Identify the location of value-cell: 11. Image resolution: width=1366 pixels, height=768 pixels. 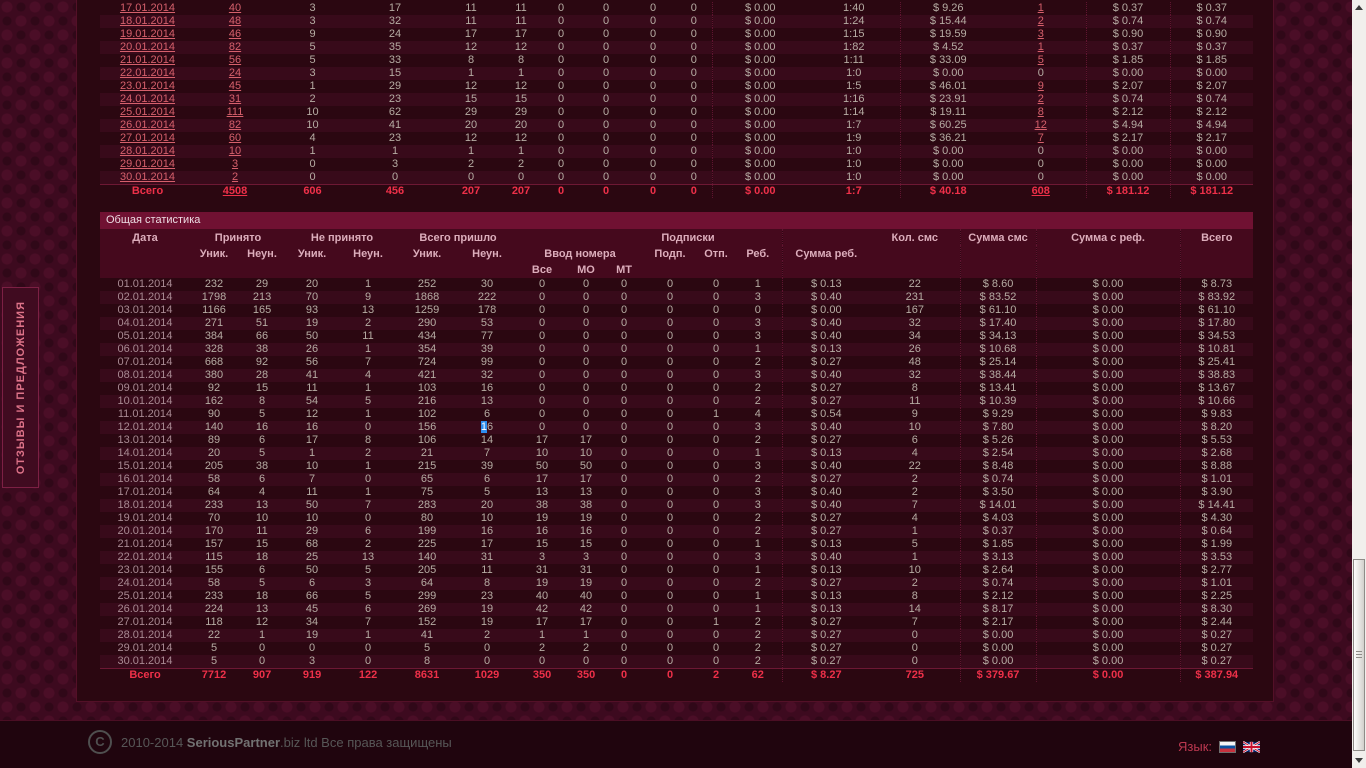
(915, 401).